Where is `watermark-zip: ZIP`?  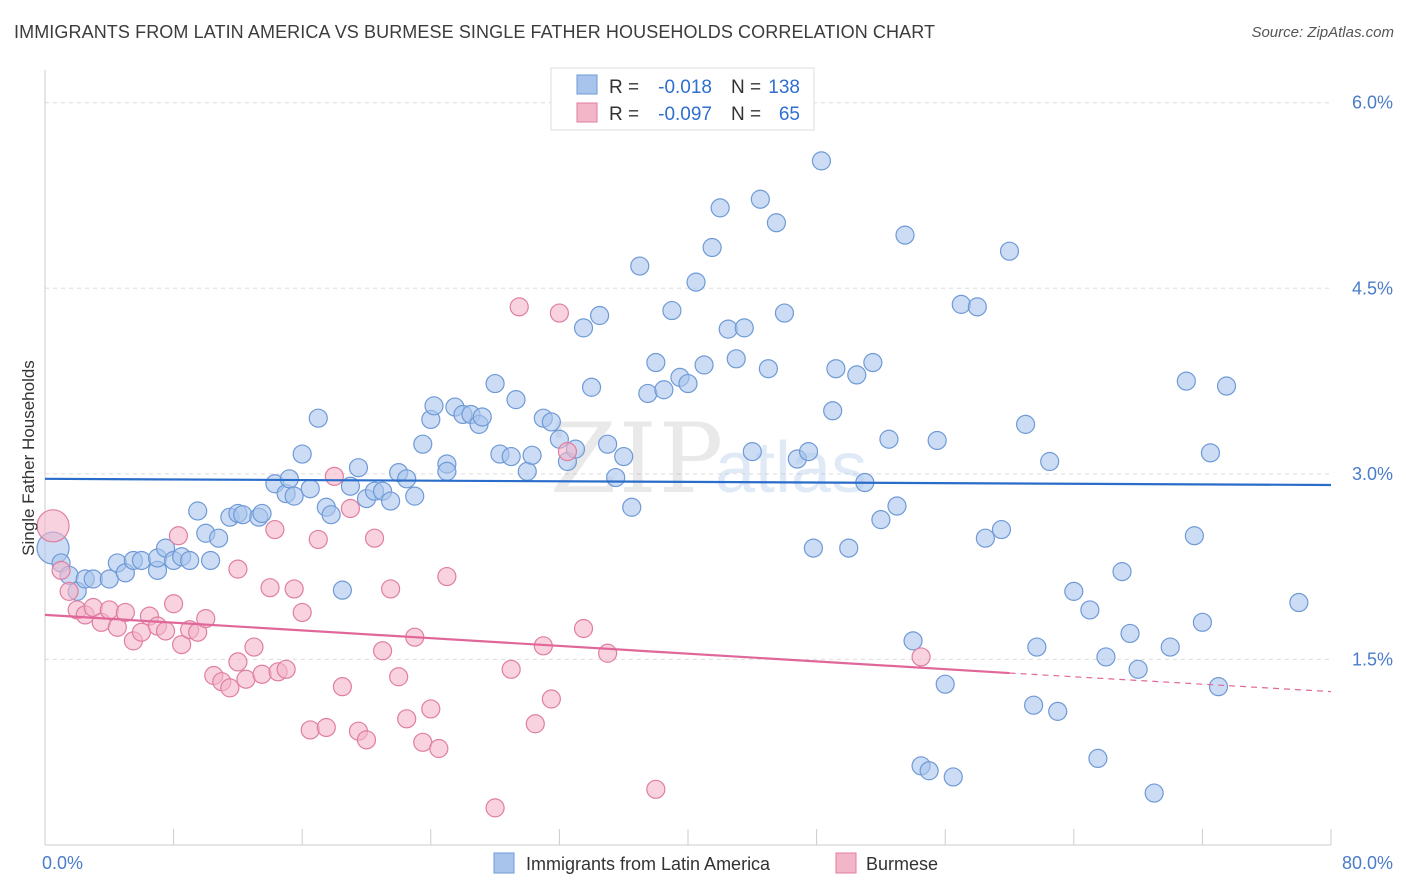 watermark-zip: ZIP is located at coordinates (637, 459).